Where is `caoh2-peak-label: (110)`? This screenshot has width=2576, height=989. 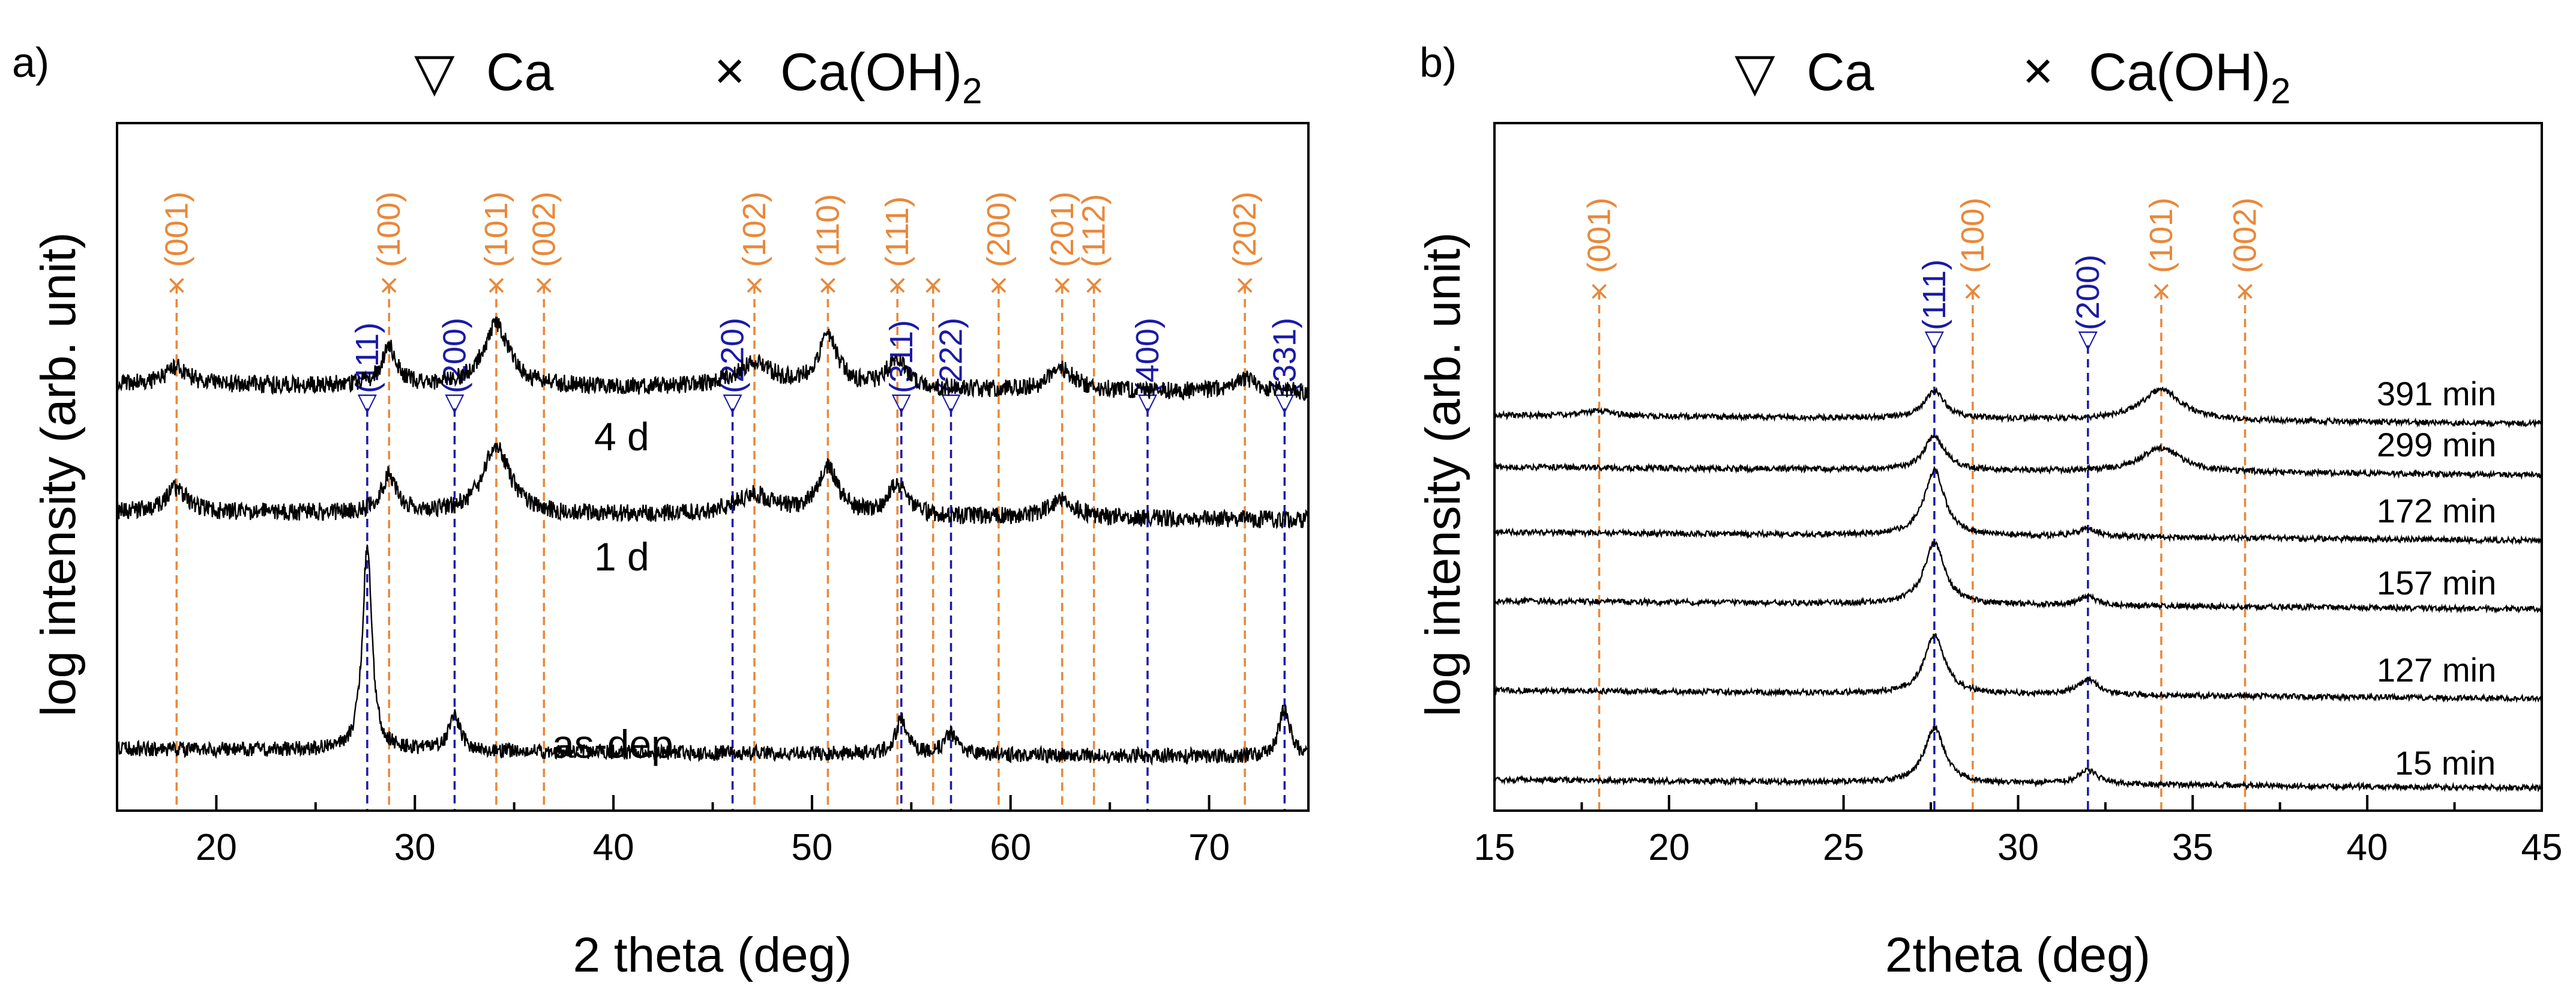 caoh2-peak-label: (110) is located at coordinates (828, 230).